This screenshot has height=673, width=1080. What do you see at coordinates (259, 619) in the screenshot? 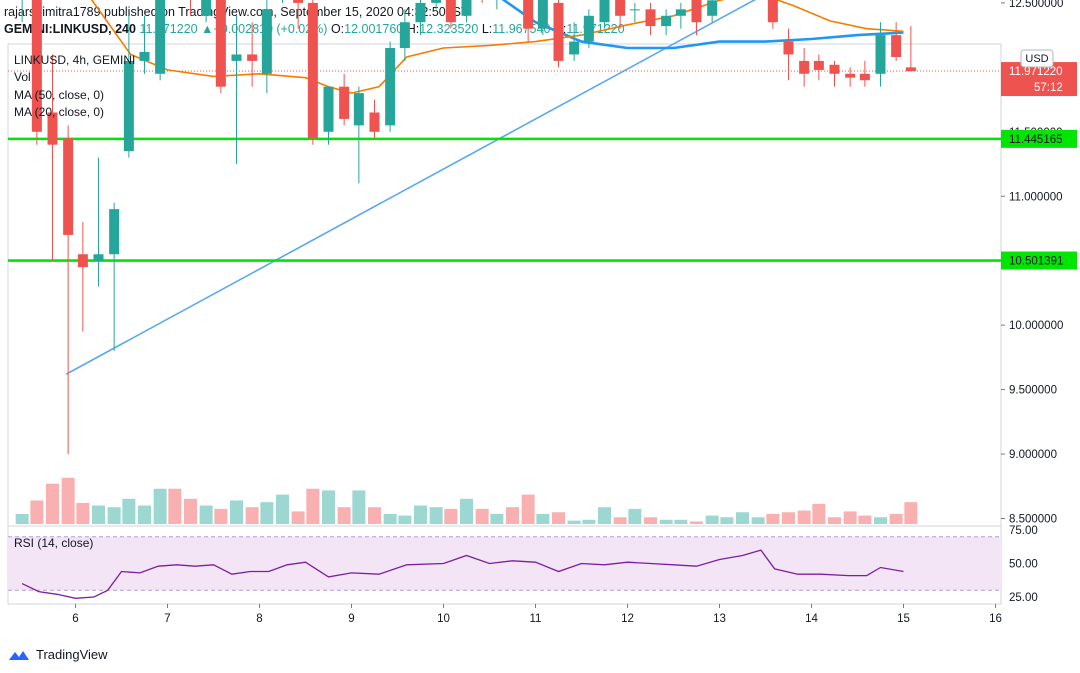
I see `time-tick-label: 8` at bounding box center [259, 619].